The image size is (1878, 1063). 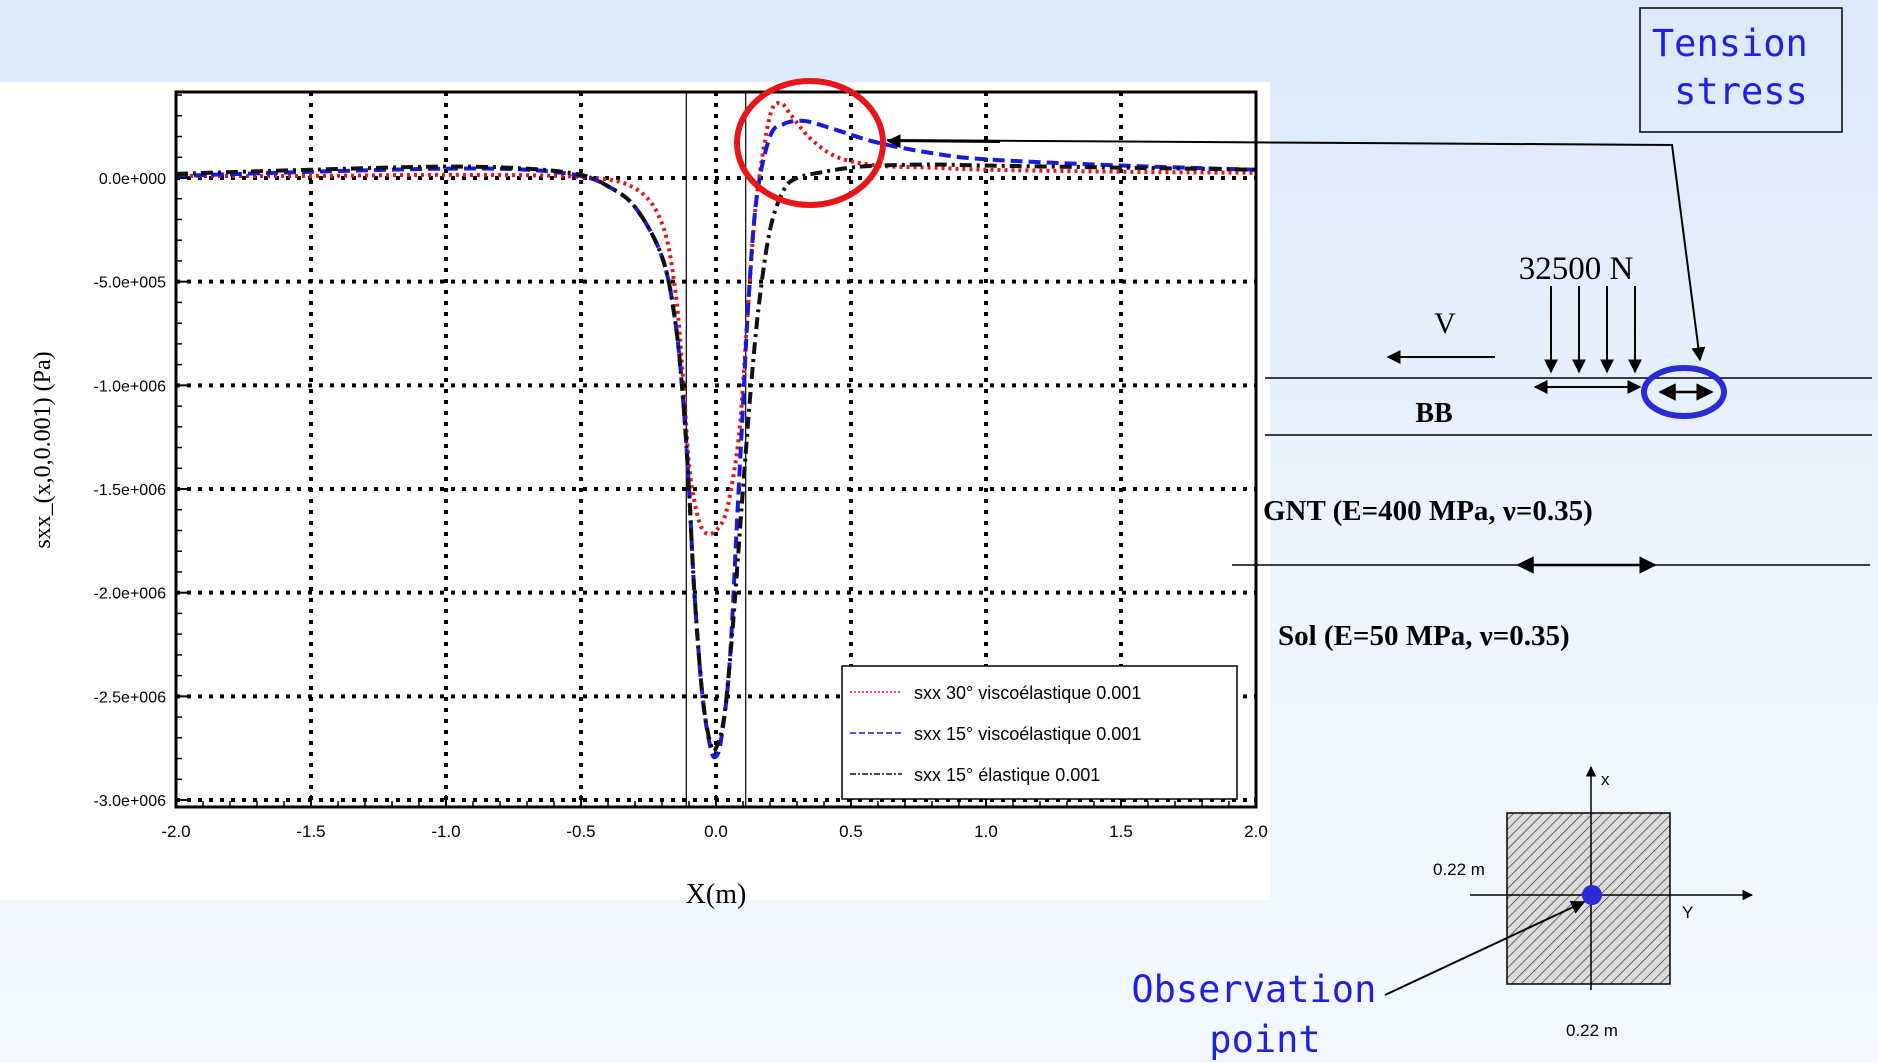 I want to click on tension-pointer-chart-arrow, so click(x=943, y=141).